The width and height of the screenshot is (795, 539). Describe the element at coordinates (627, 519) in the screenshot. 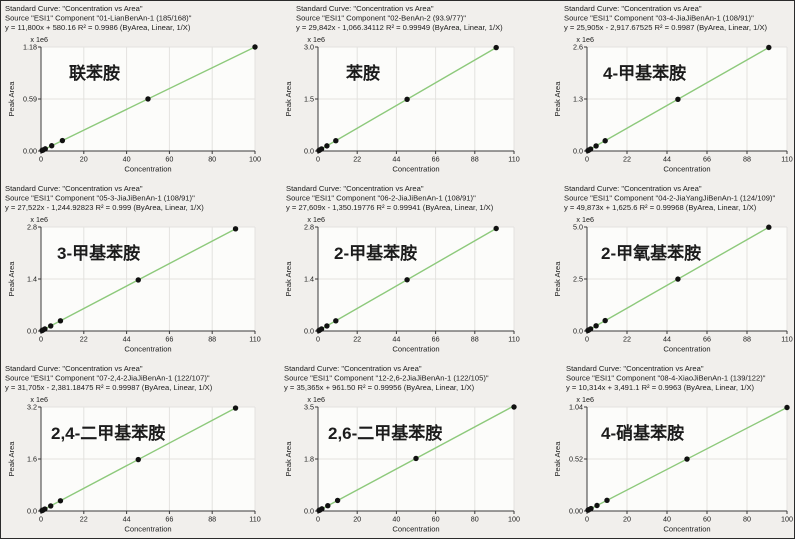

I see `x-tick-label: 20` at that location.